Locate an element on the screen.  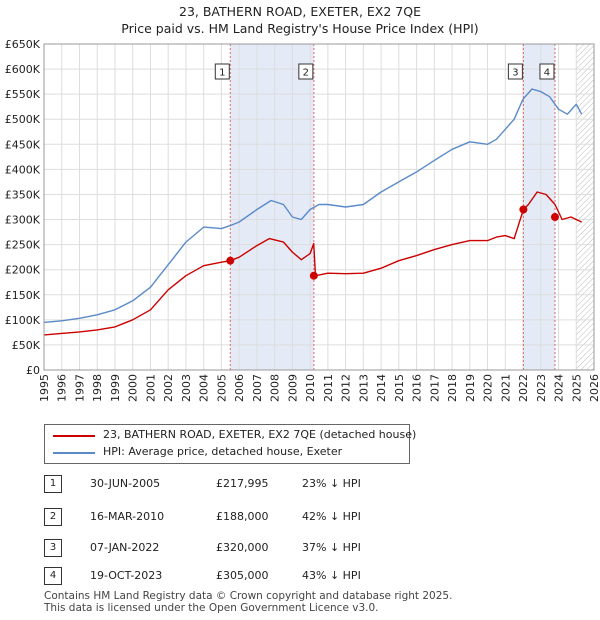
transaction-row: 3 07-JAN-2022 £320,000 37% ↓ HPI is located at coordinates (244, 549).